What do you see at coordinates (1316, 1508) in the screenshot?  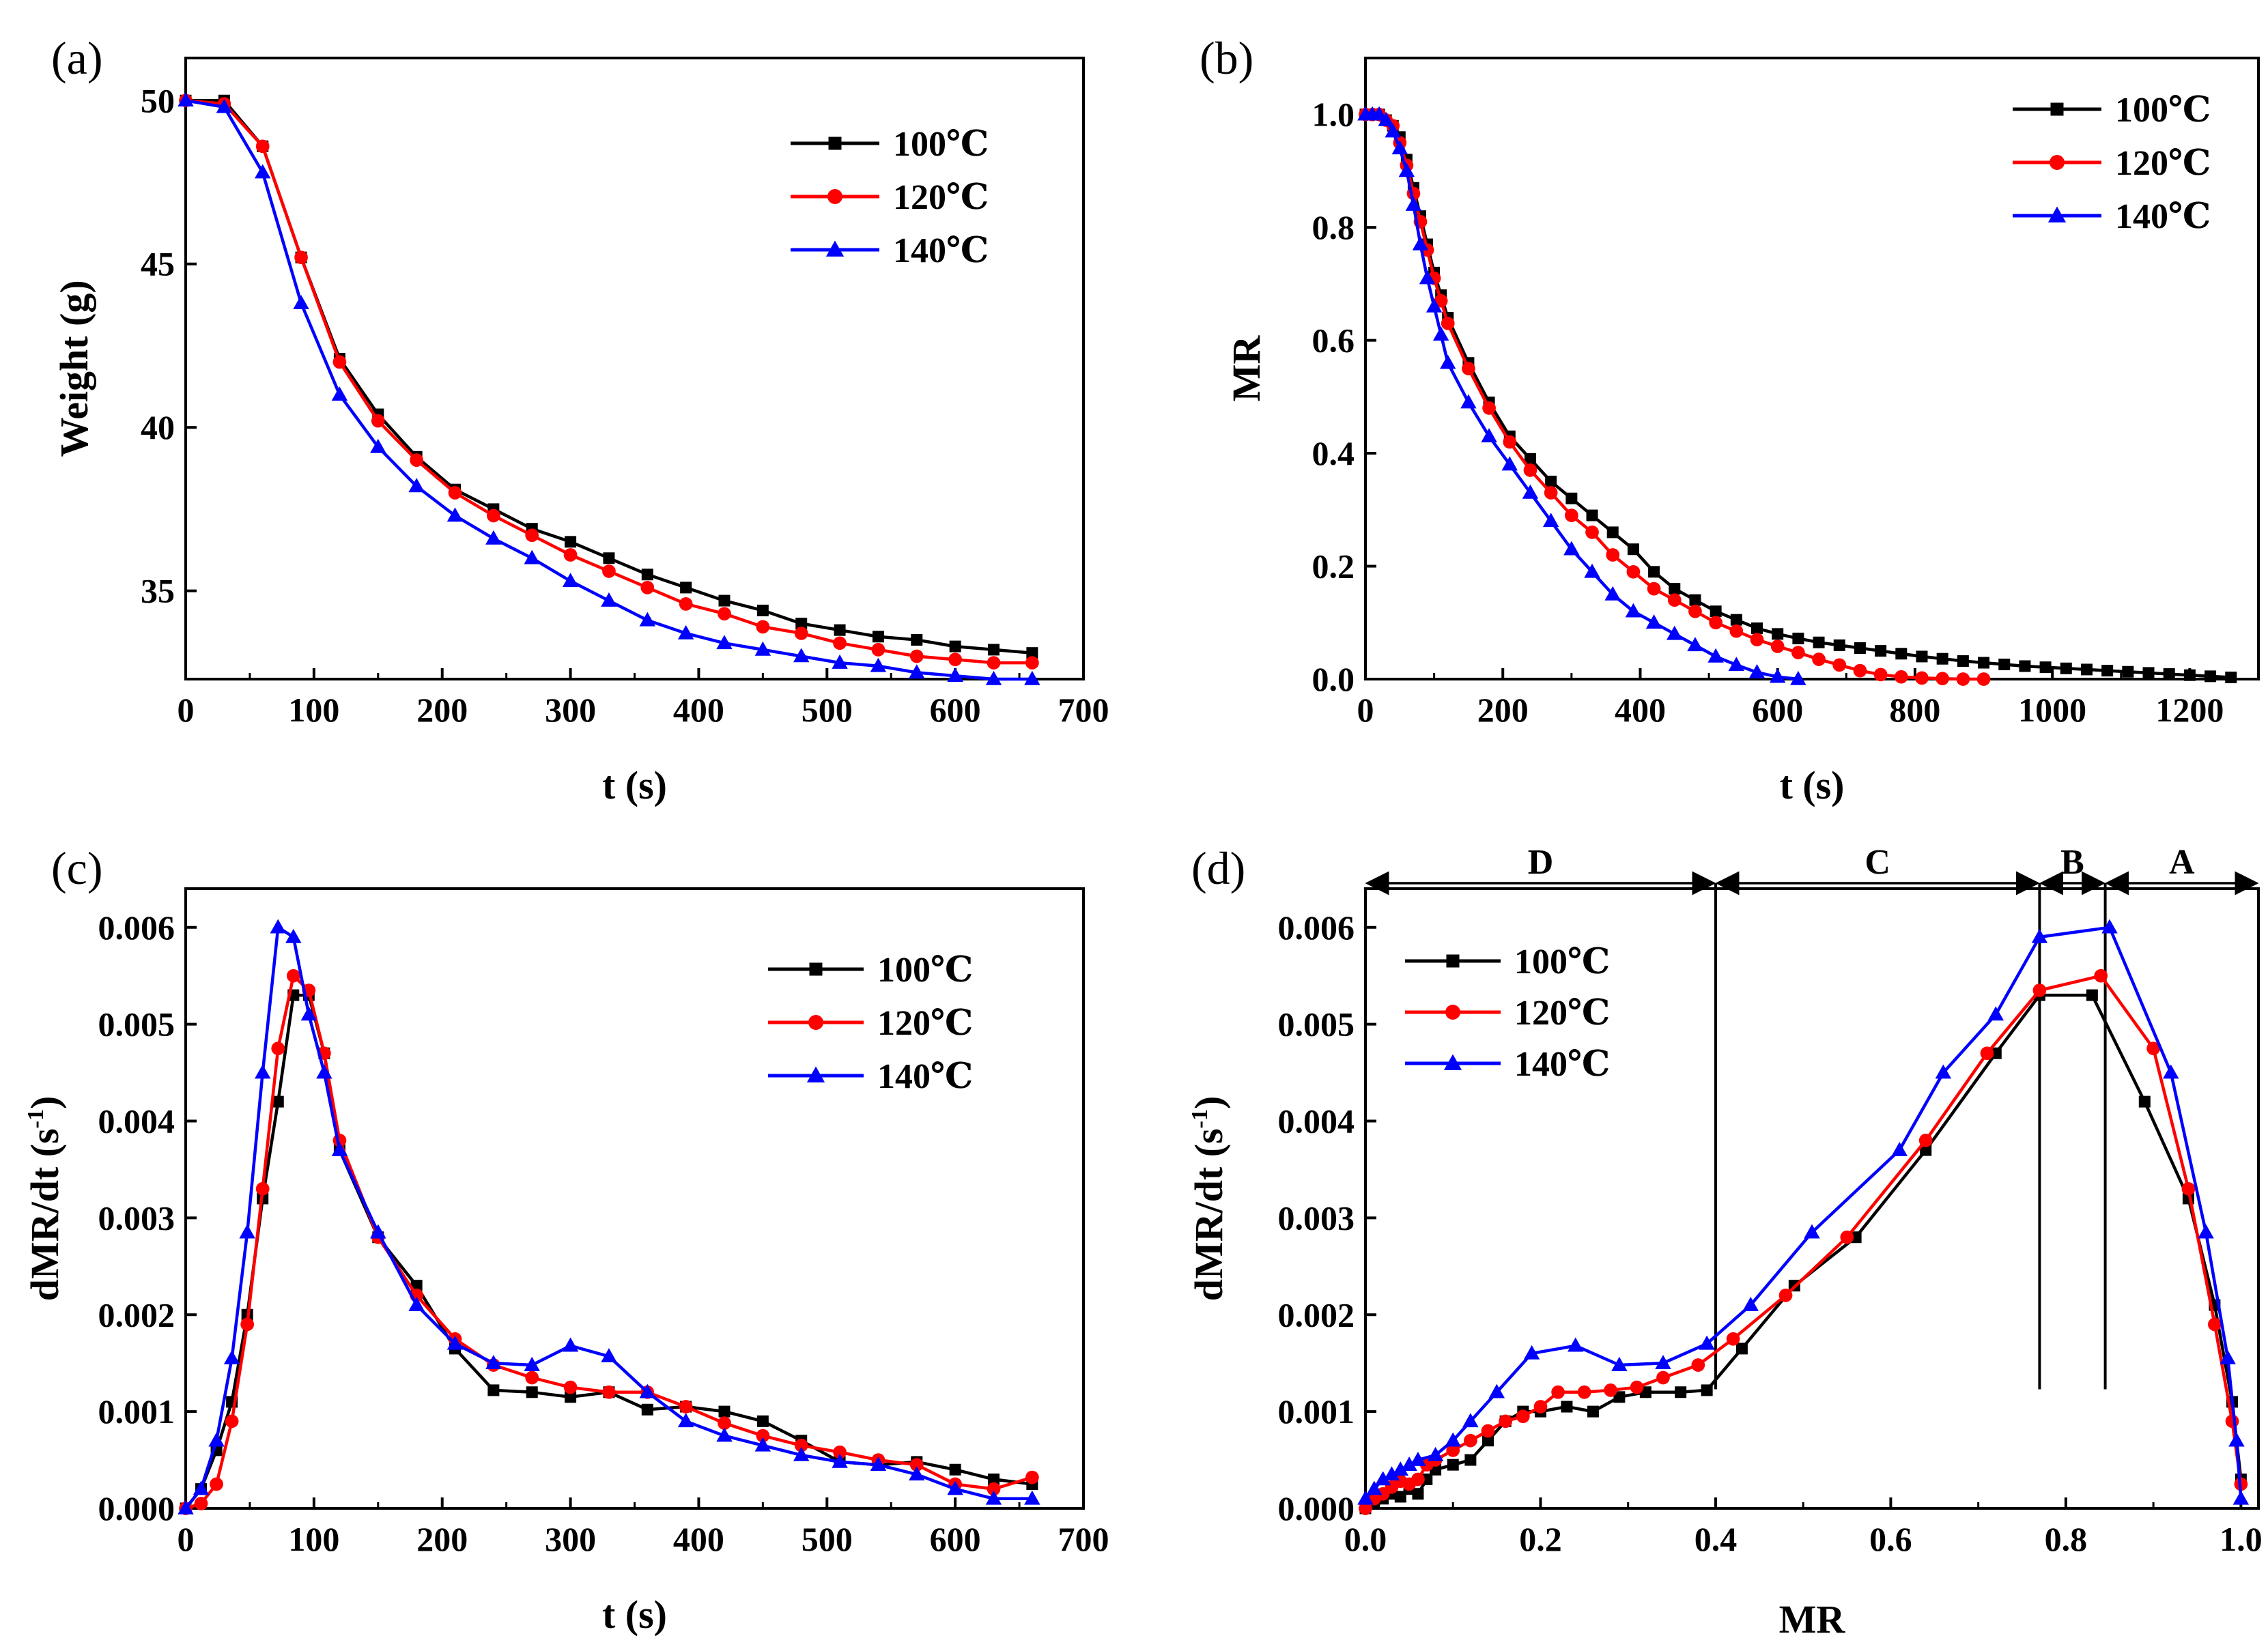 I see `y-tick-label: 0.000` at bounding box center [1316, 1508].